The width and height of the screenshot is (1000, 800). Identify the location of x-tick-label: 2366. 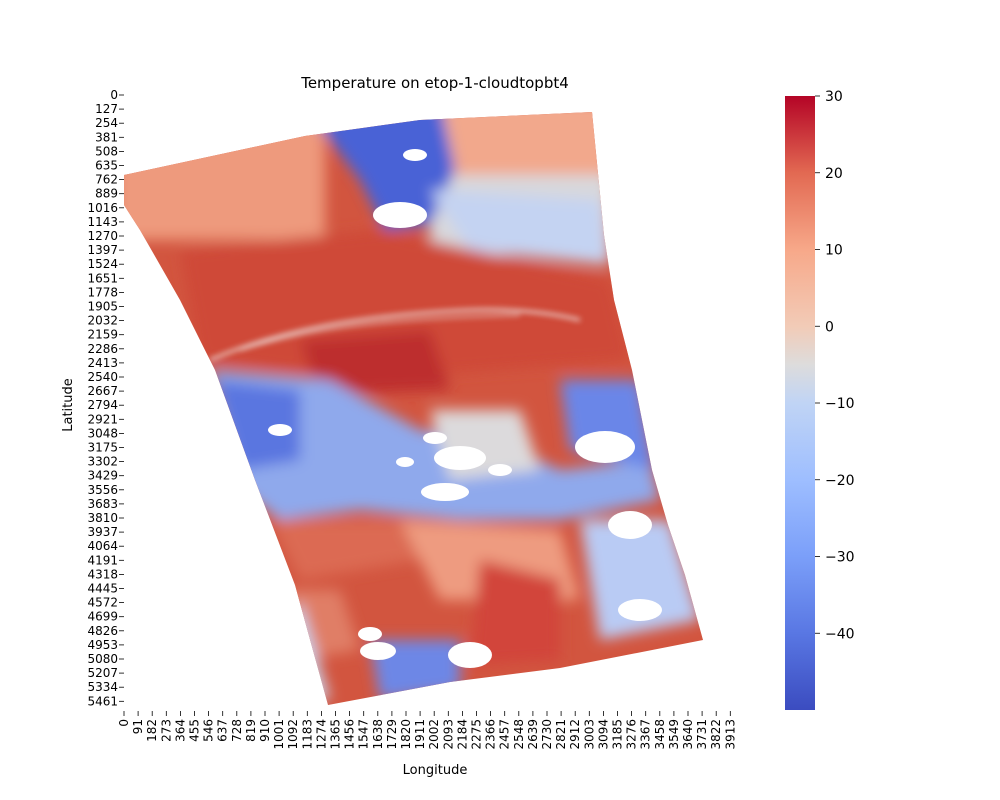
(491, 734).